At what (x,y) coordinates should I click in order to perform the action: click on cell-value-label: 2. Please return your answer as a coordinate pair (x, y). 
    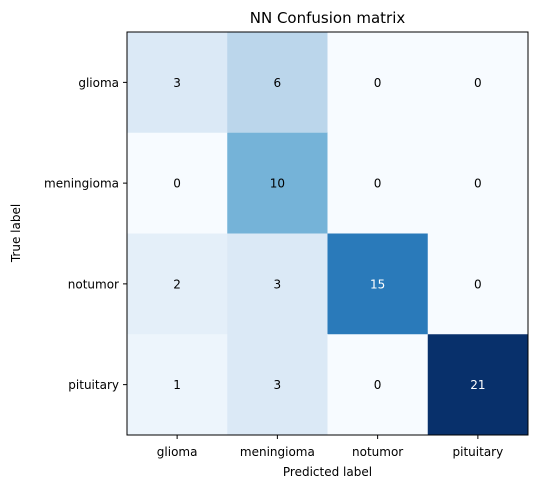
    Looking at the image, I should click on (177, 284).